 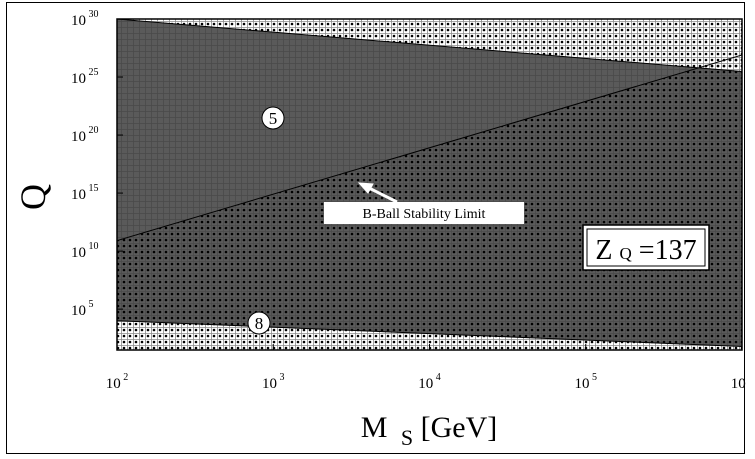 What do you see at coordinates (429, 45) in the screenshot?
I see `upper-boundary-line` at bounding box center [429, 45].